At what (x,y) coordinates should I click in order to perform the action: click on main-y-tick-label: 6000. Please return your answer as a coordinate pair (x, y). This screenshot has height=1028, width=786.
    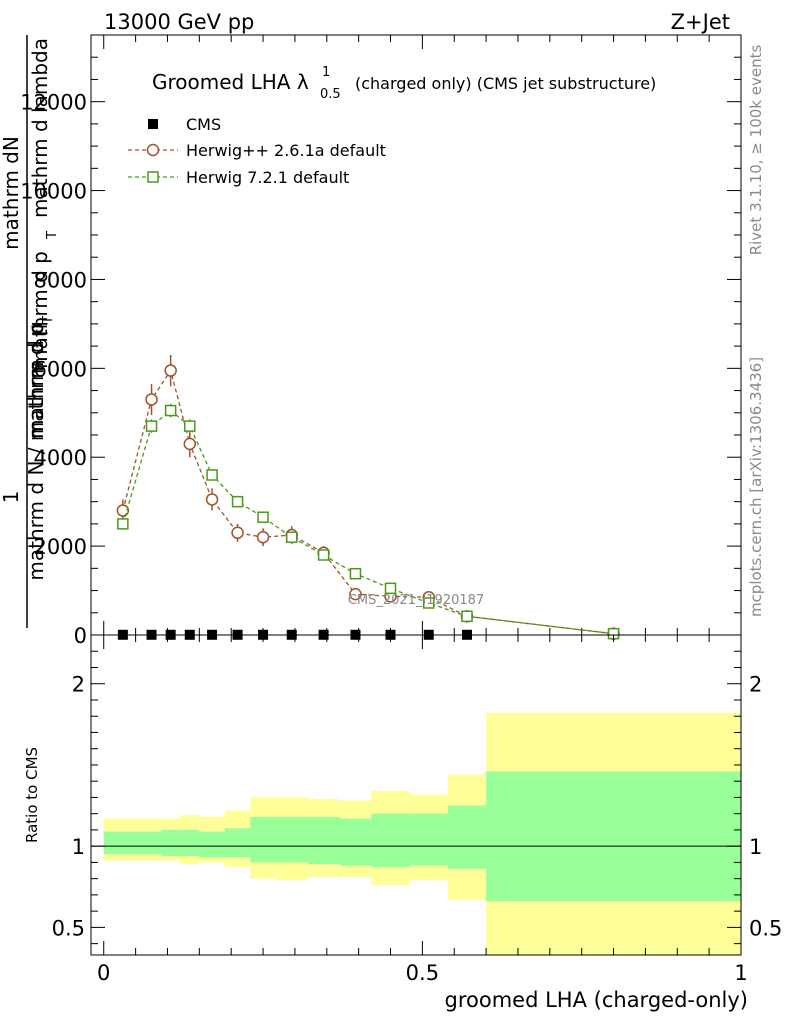
    Looking at the image, I should click on (60, 369).